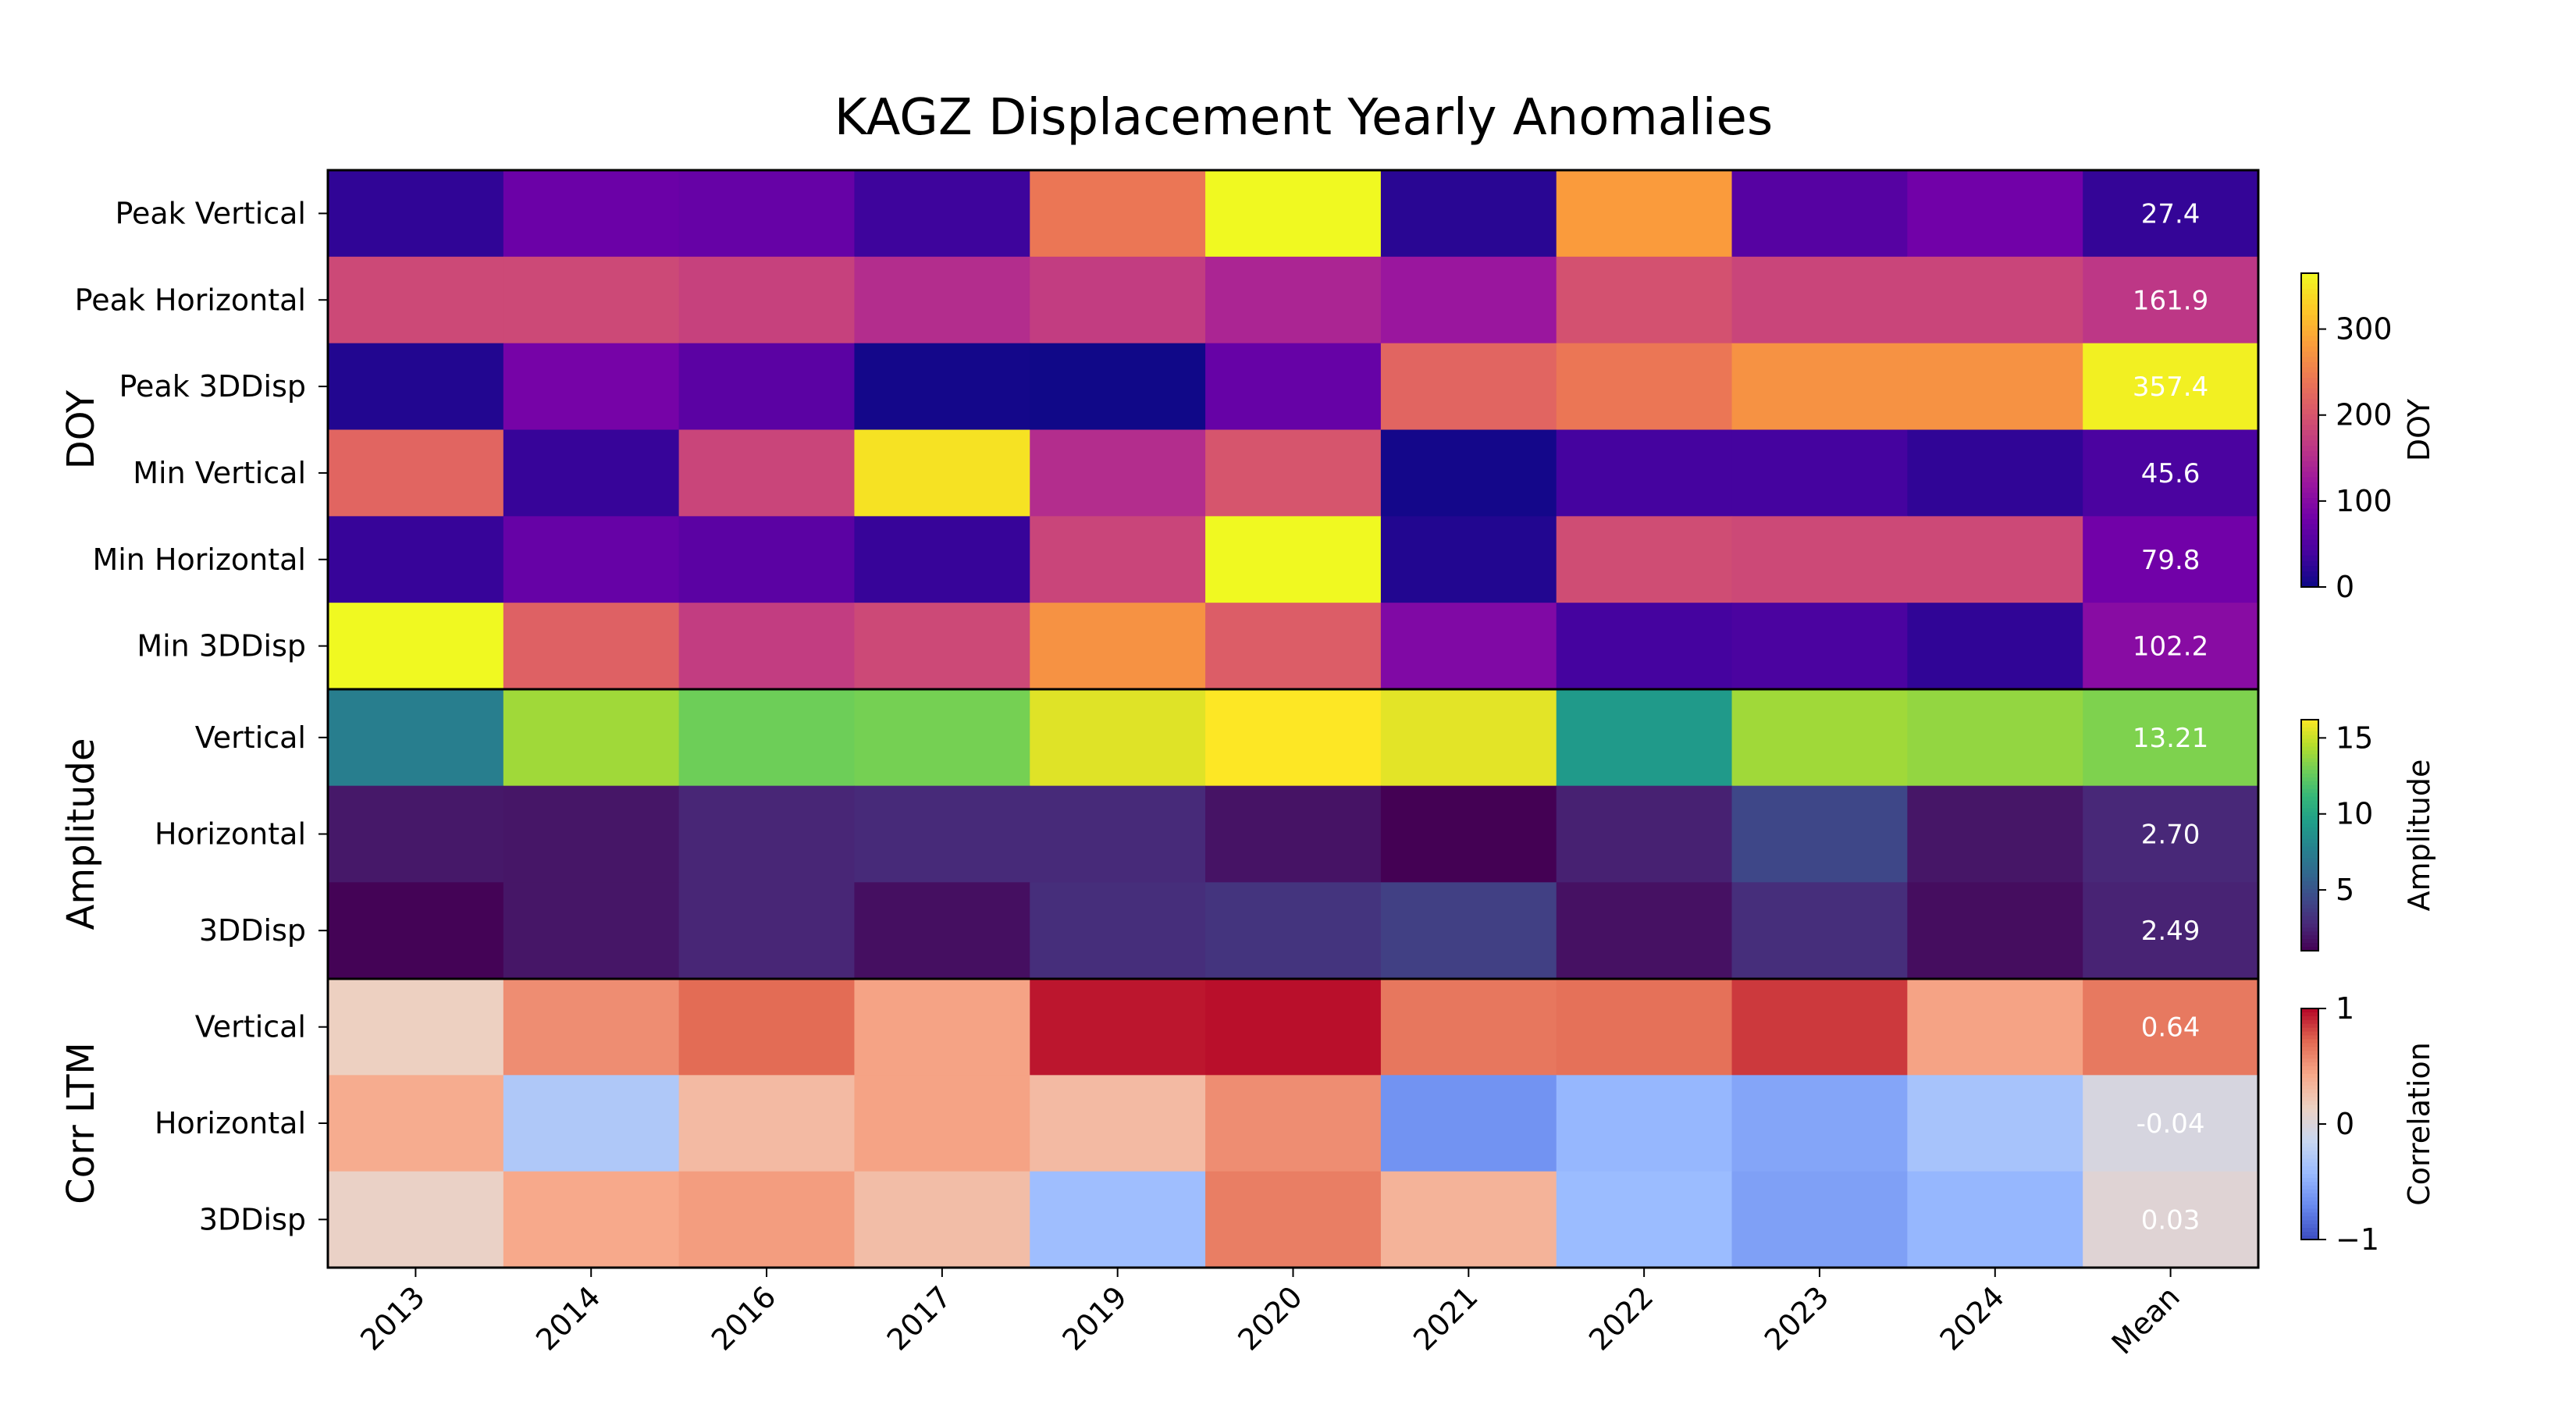 This screenshot has height=1405, width=2576. I want to click on mean-value-label: 0.64, so click(2171, 1028).